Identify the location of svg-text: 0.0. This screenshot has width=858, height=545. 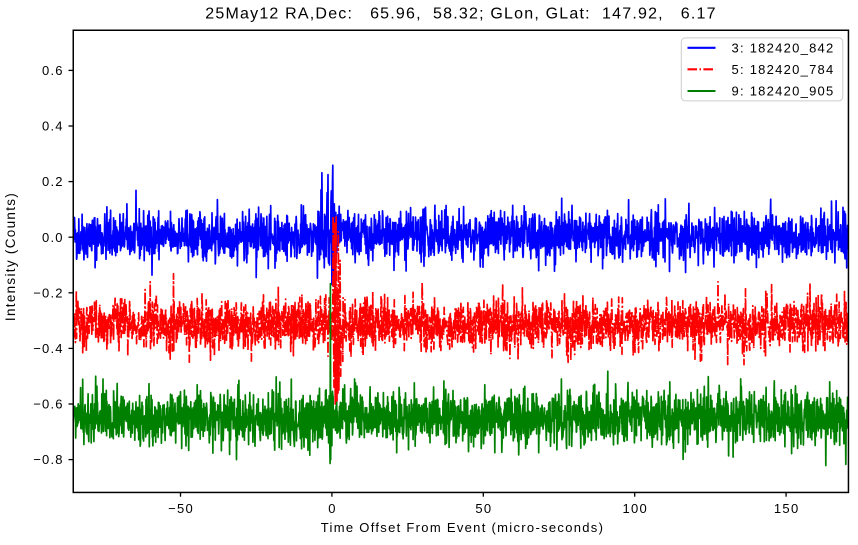
(53, 237).